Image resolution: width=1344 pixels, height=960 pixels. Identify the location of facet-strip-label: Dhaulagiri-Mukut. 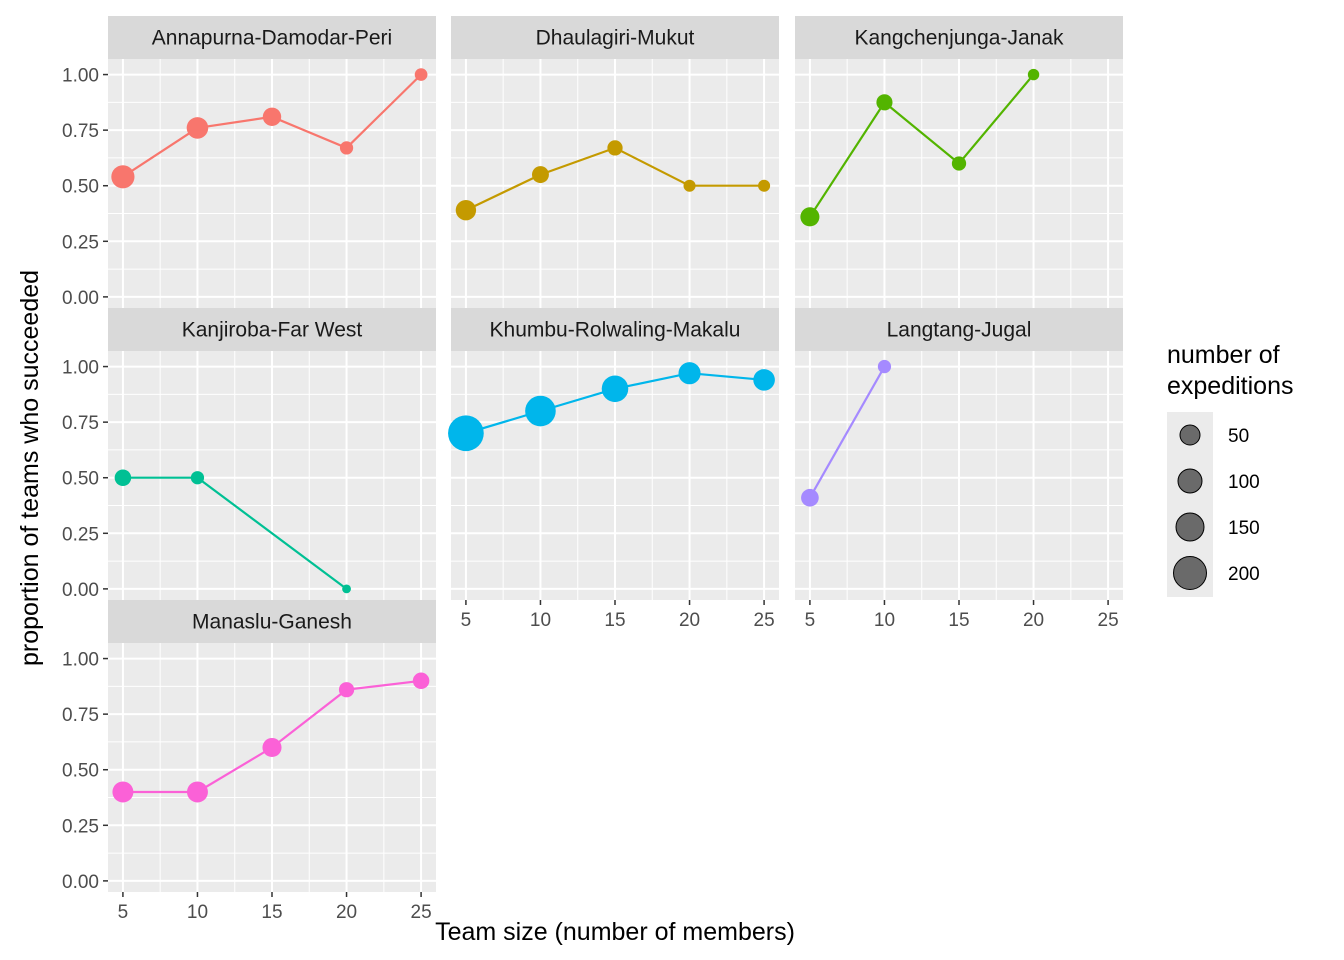
(615, 38).